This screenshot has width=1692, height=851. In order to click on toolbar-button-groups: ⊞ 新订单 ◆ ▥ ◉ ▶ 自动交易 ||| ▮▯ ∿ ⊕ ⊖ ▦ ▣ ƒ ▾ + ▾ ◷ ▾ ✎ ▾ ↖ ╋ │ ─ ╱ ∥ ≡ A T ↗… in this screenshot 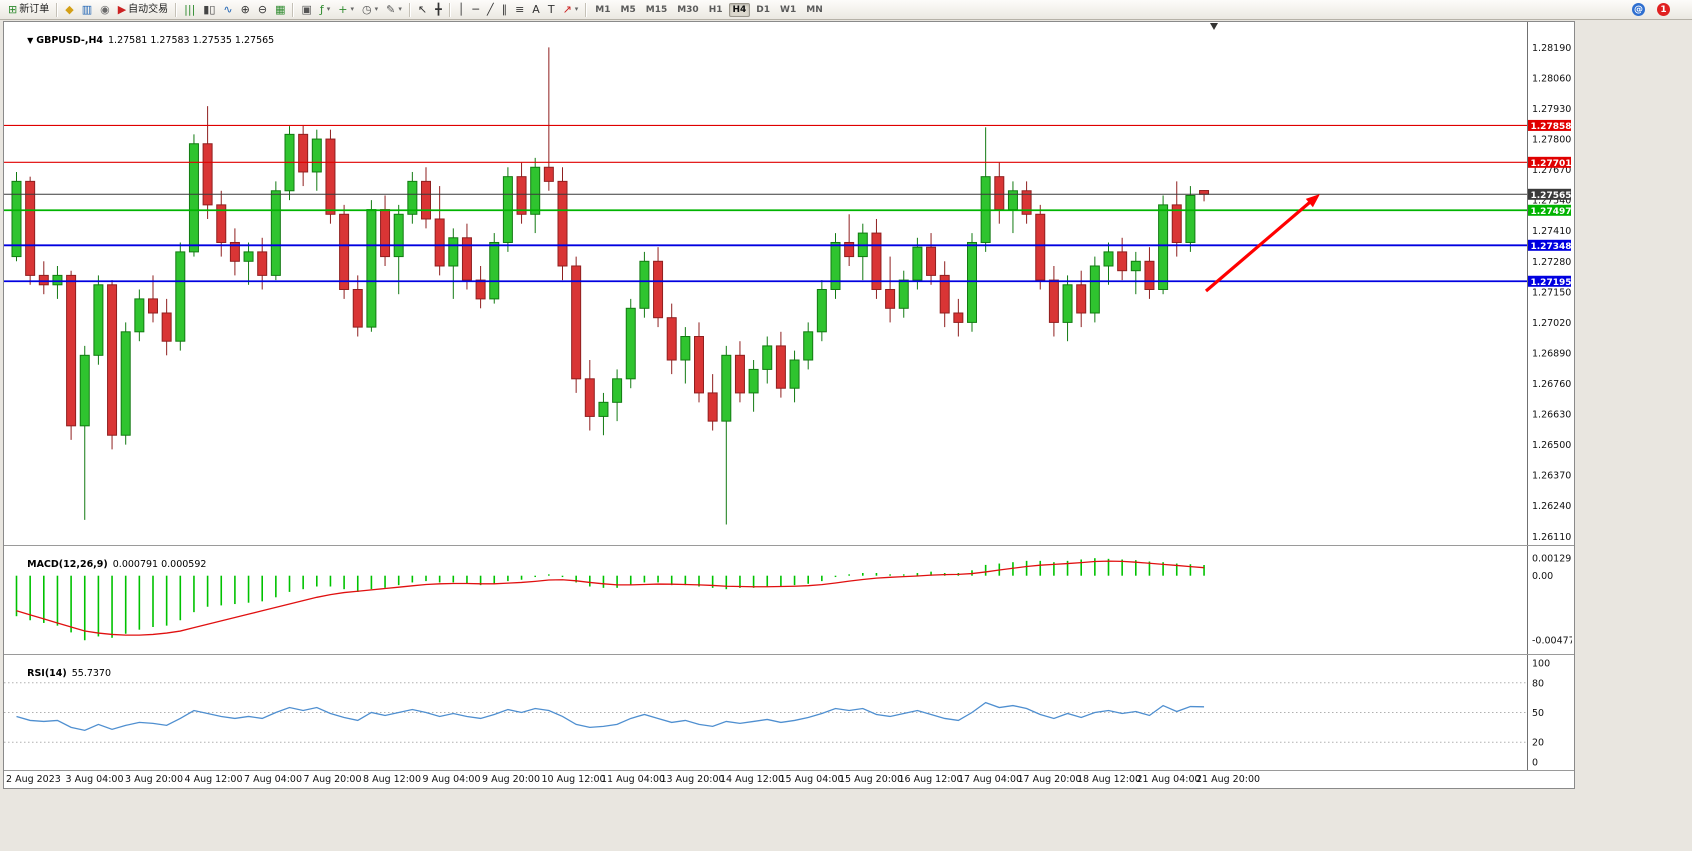, I will do `click(416, 9)`.